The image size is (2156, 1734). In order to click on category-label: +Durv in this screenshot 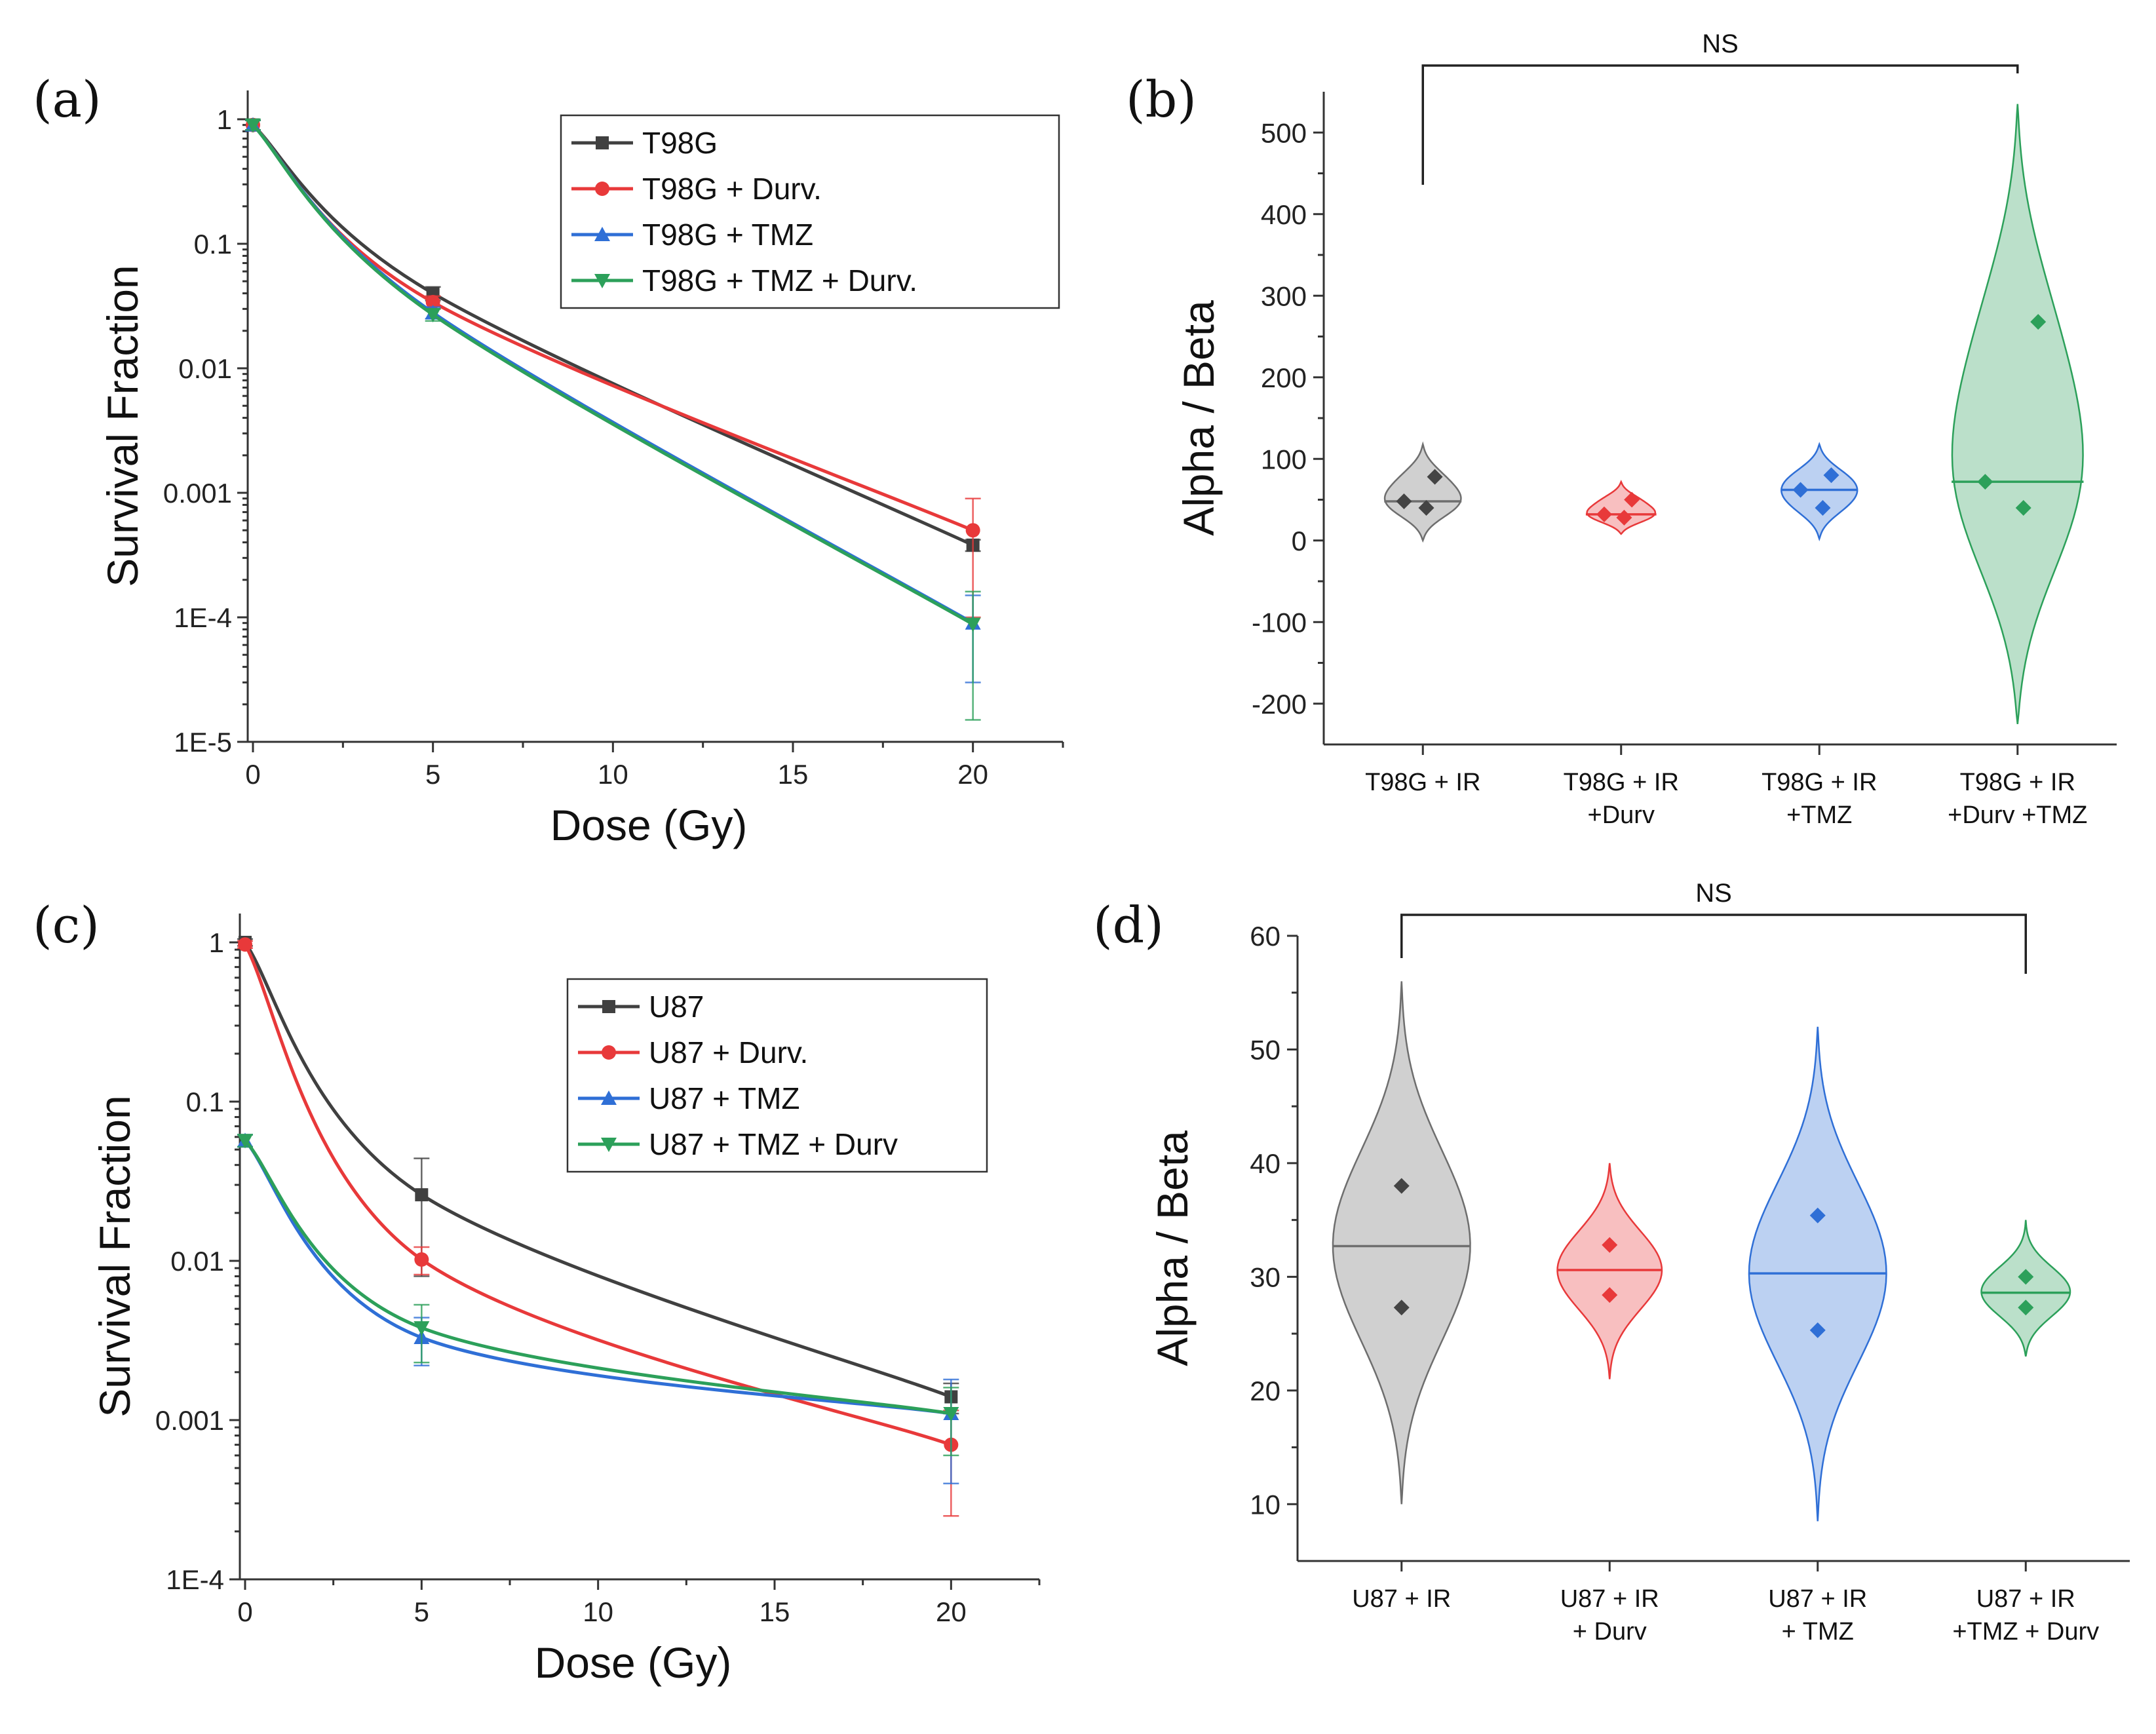, I will do `click(1621, 815)`.